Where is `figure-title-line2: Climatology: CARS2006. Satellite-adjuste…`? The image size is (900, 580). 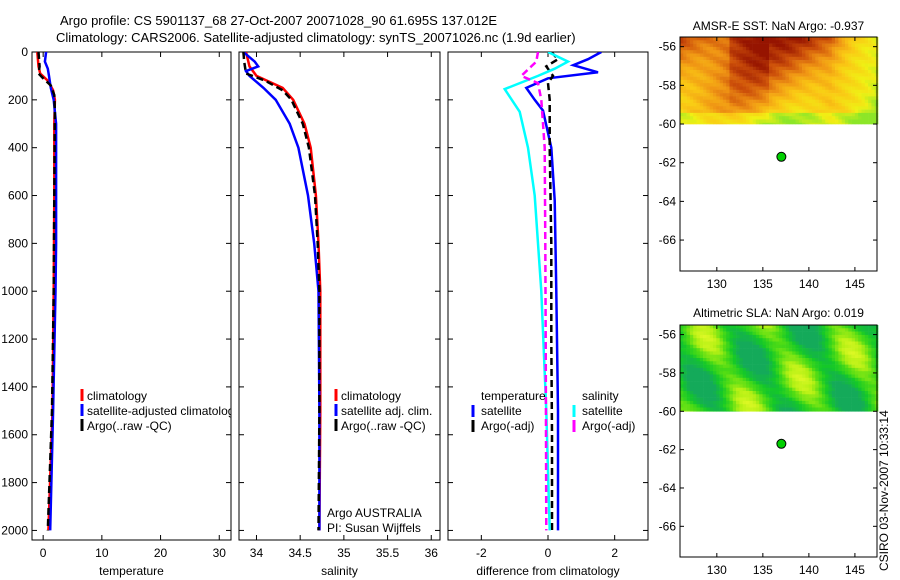 figure-title-line2: Climatology: CARS2006. Satellite-adjuste… is located at coordinates (316, 37).